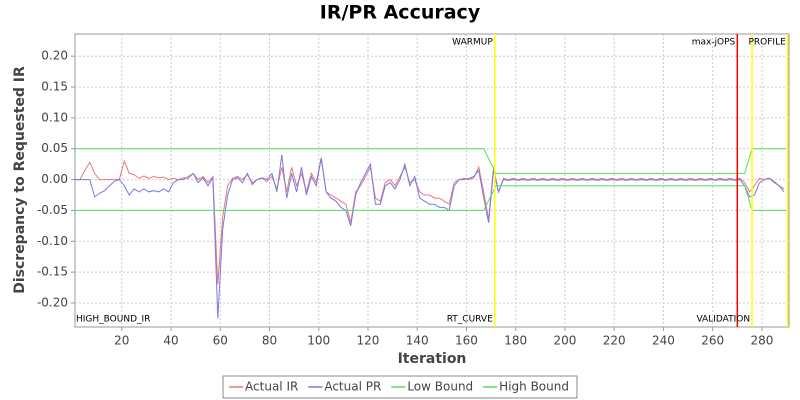 This screenshot has height=400, width=800. I want to click on marker-label: PROFILE, so click(767, 43).